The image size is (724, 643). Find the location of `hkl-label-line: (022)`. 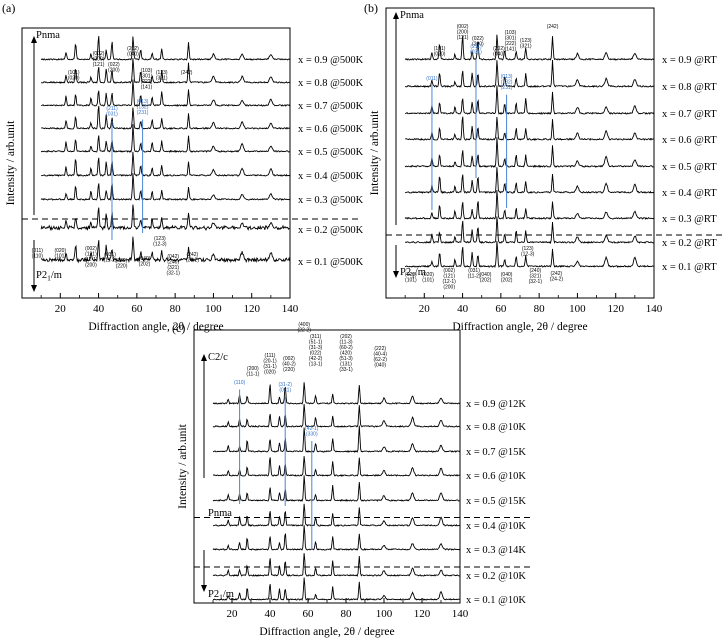

hkl-label-line: (022) is located at coordinates (114, 65).